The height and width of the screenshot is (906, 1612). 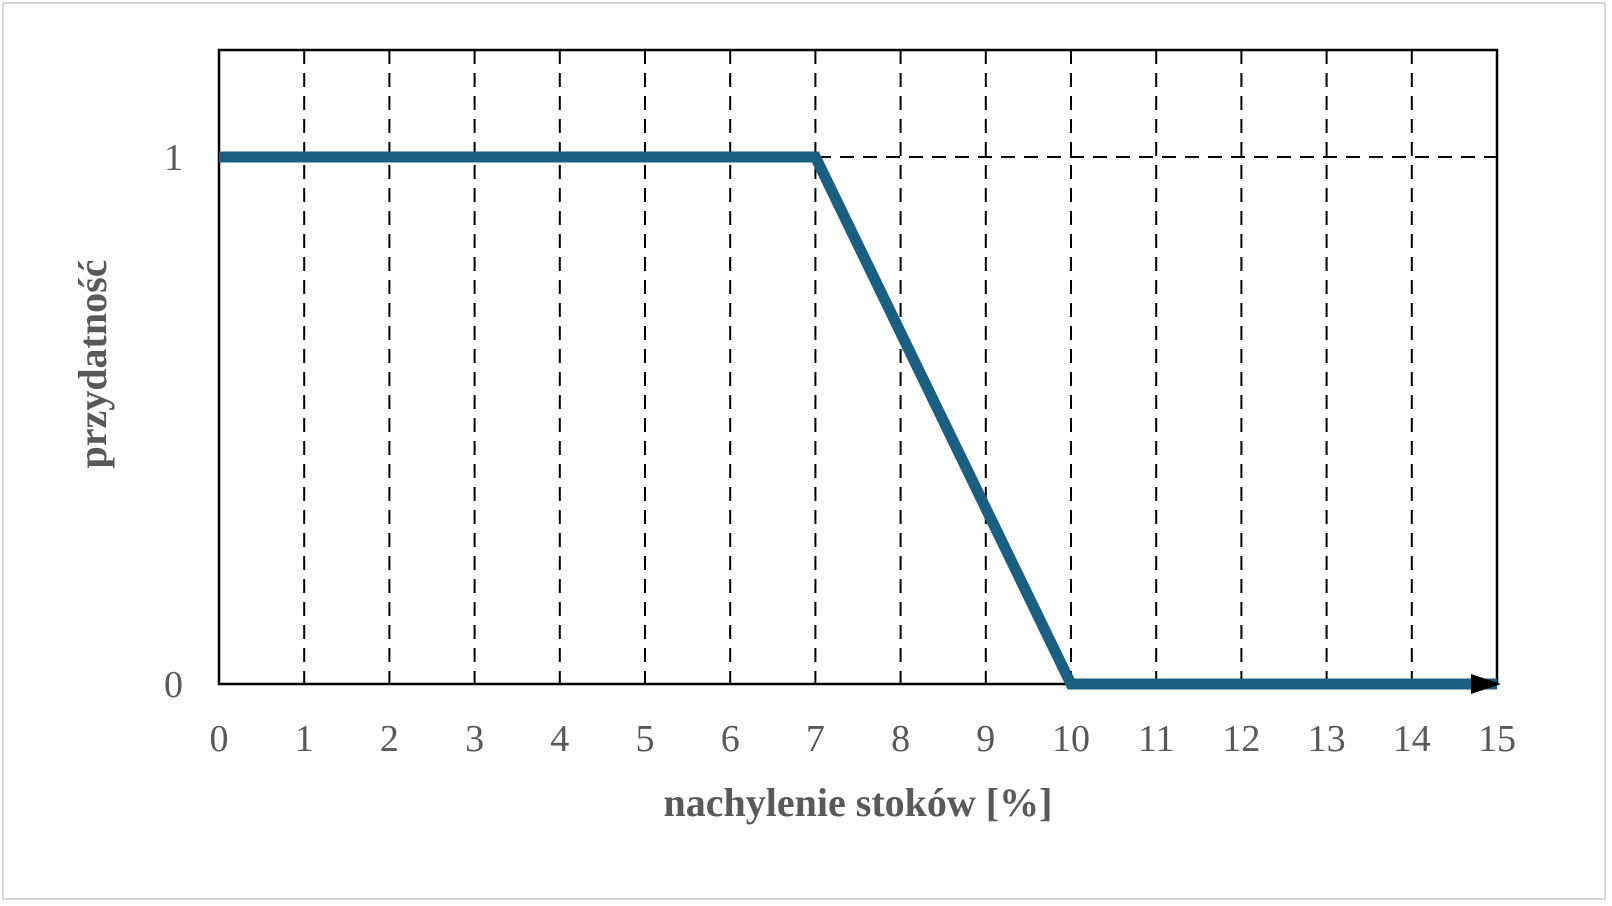 What do you see at coordinates (645, 739) in the screenshot?
I see `x-tick-label-5: 5` at bounding box center [645, 739].